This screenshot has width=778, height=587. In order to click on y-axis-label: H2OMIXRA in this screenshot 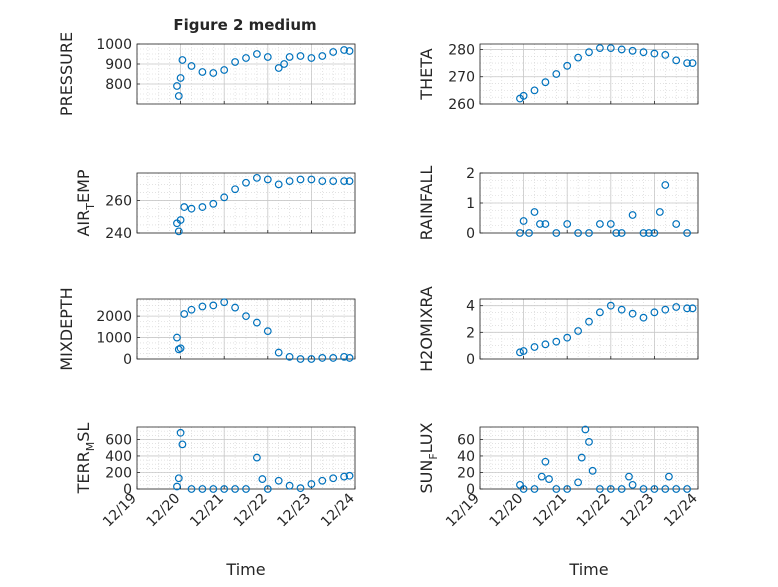, I will do `click(426, 329)`.